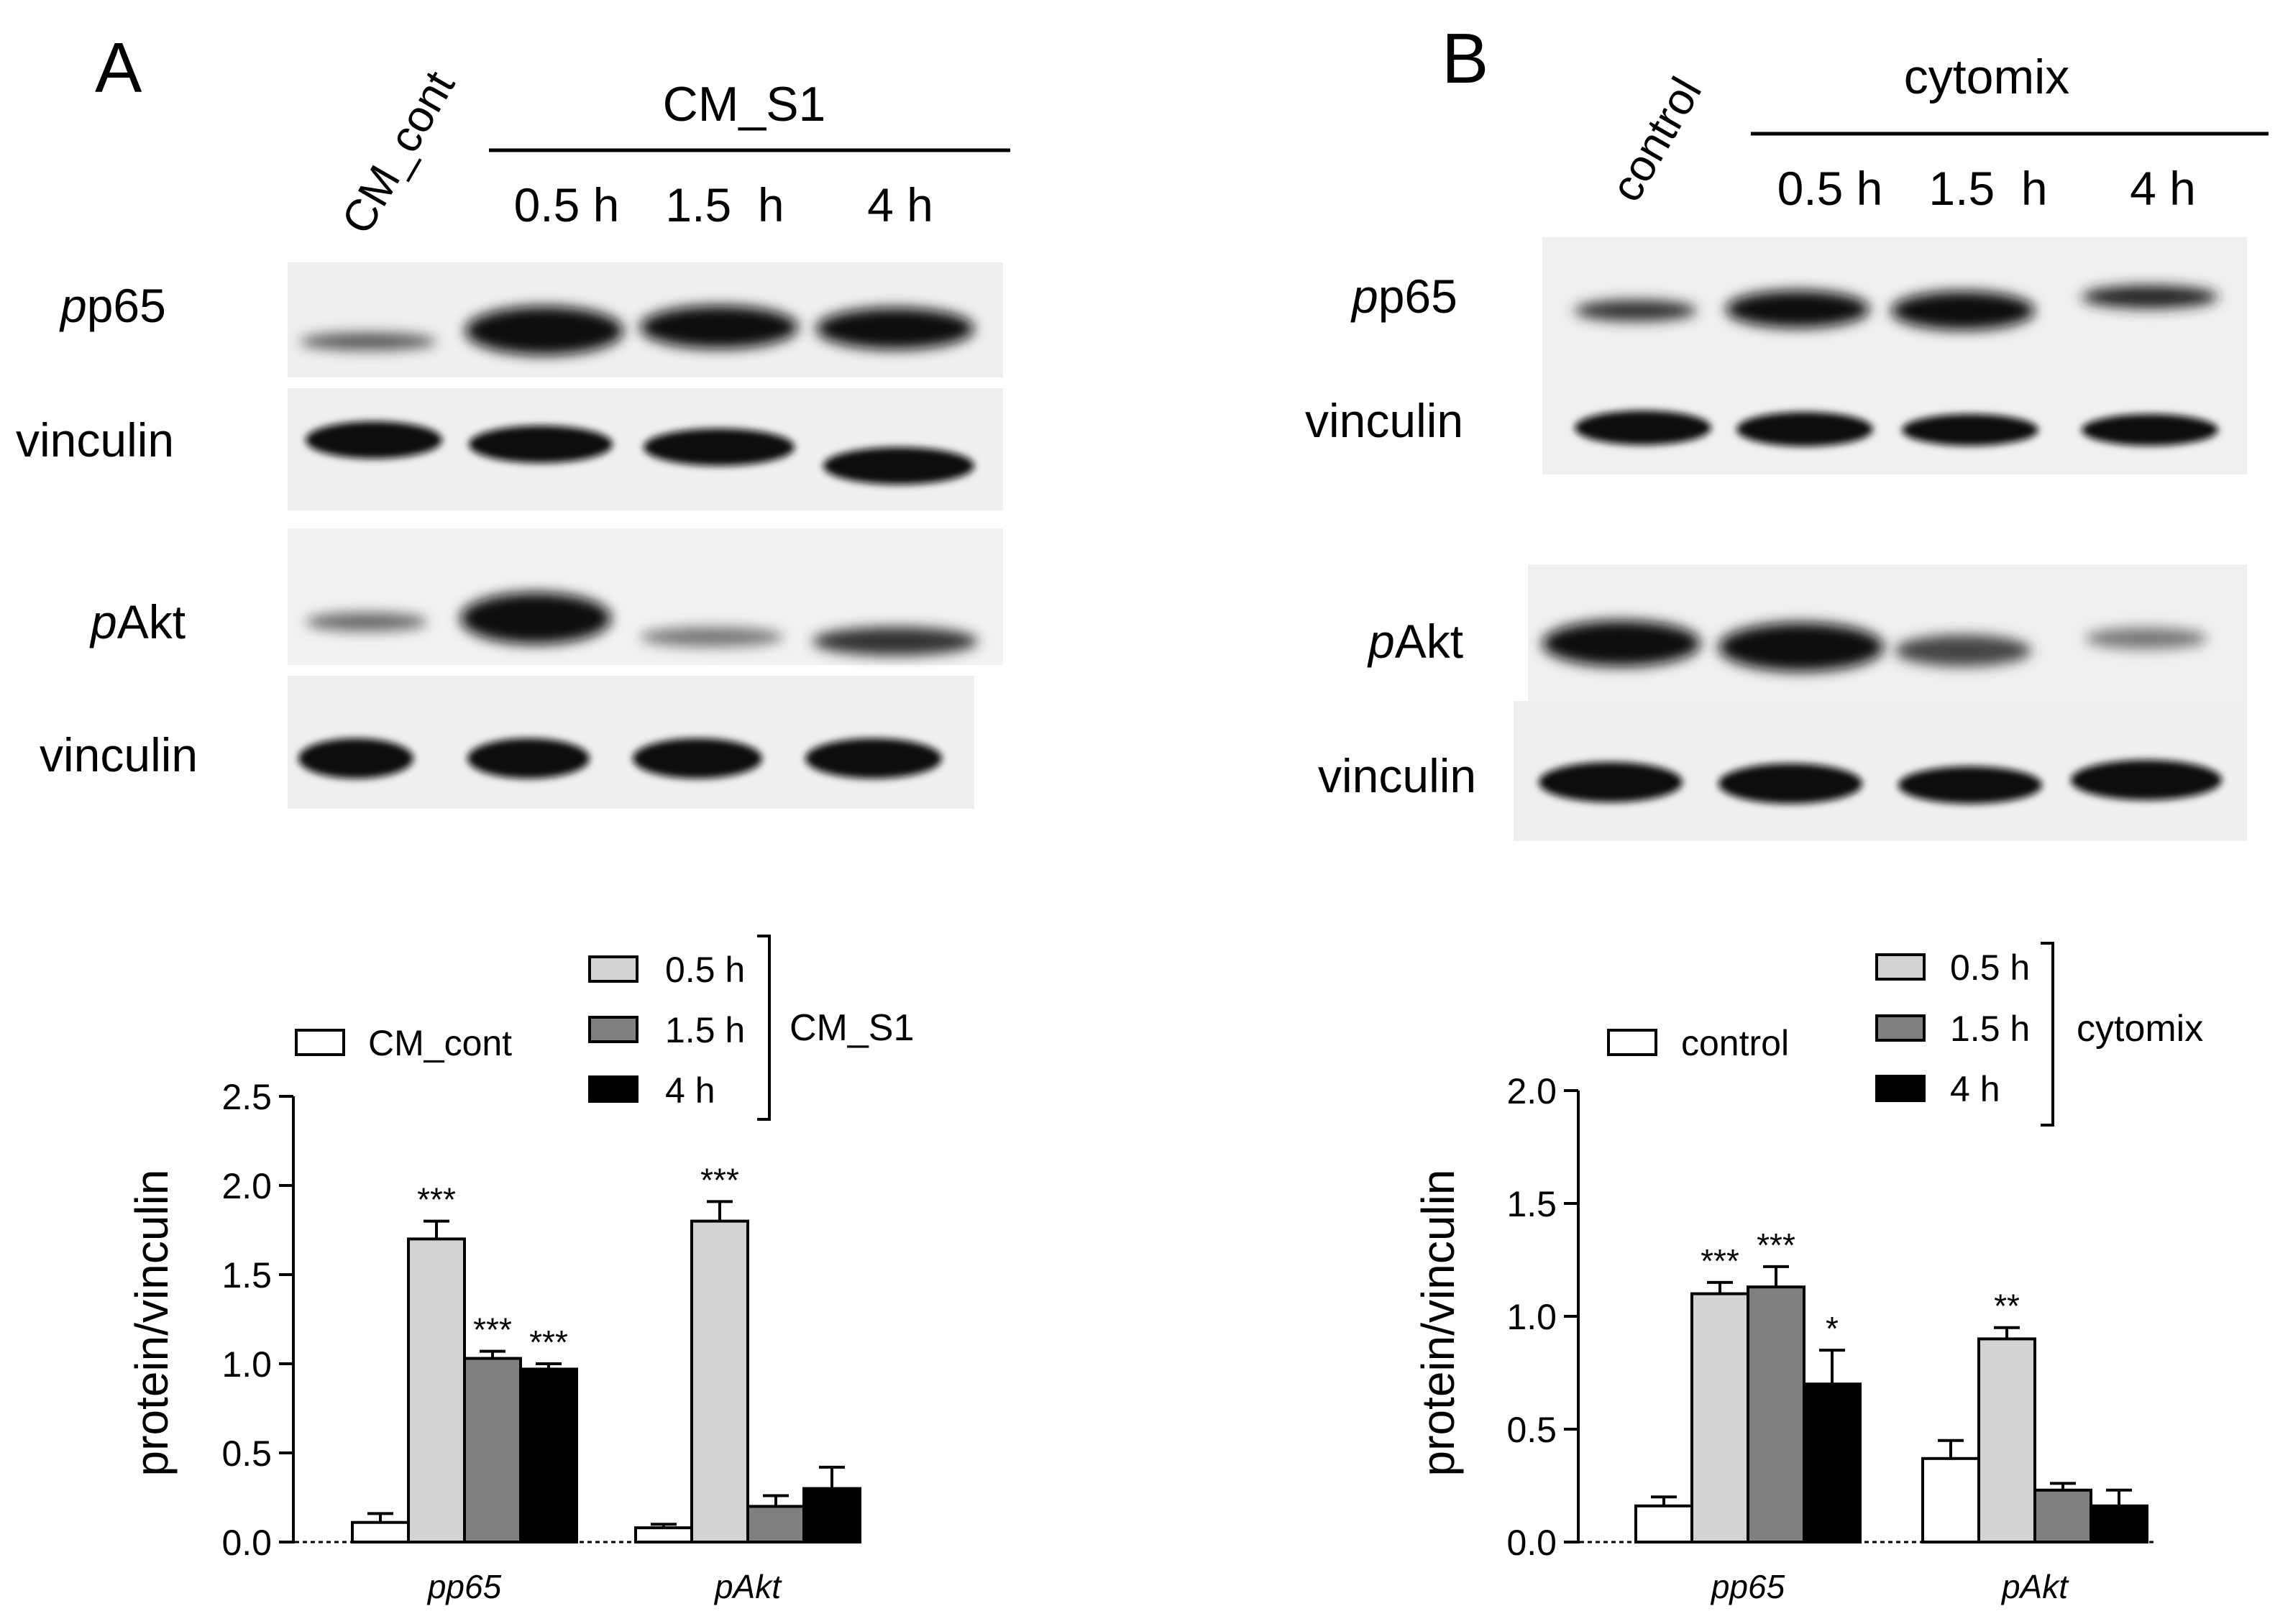  I want to click on legend-swatch-control, so click(320, 1042).